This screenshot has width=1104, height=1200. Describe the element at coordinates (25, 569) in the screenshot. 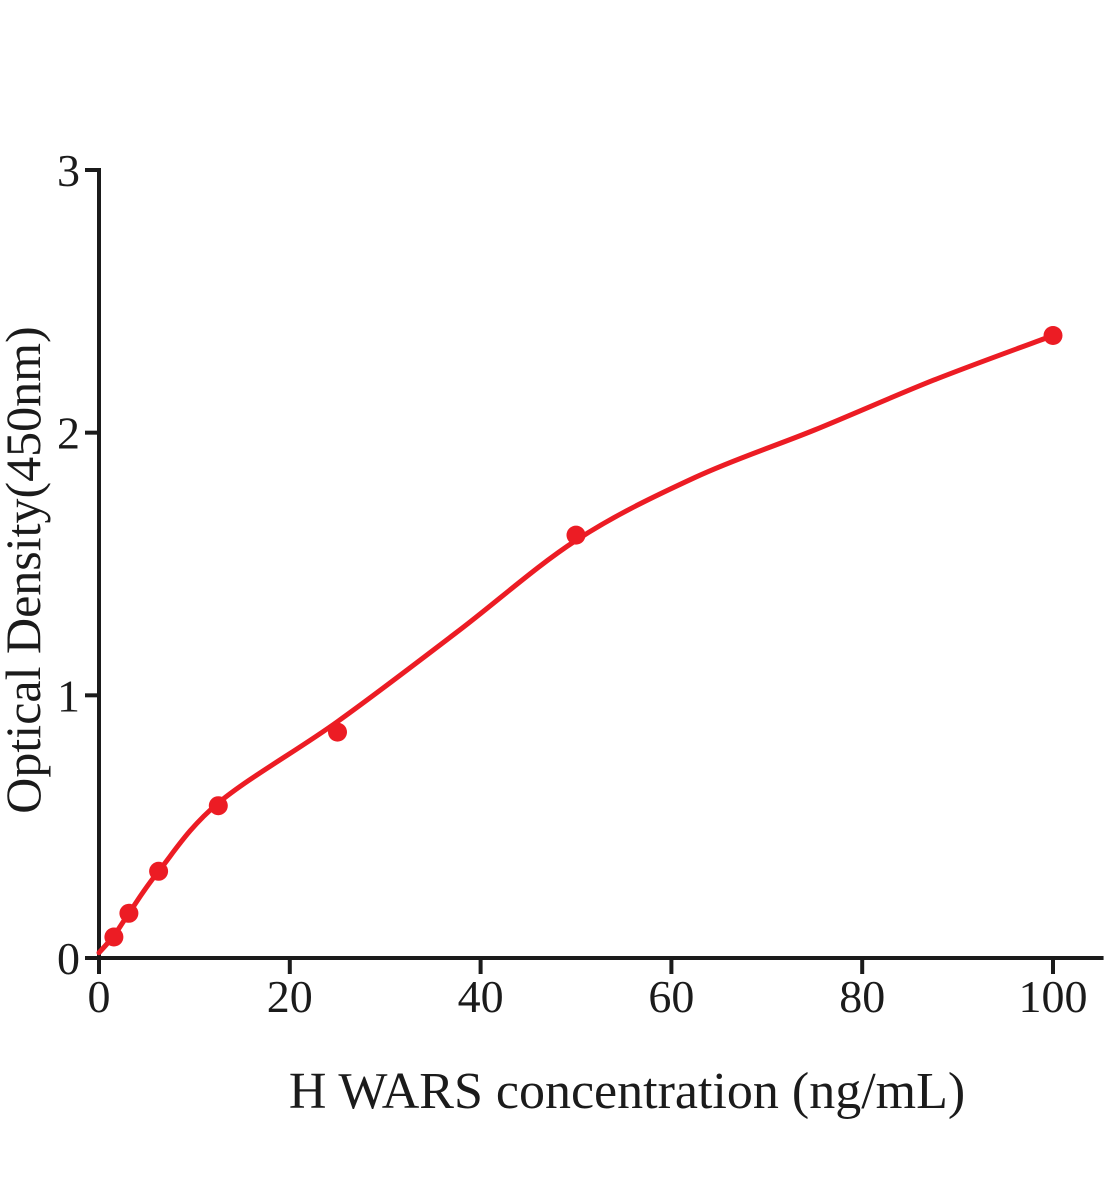

I see `y-axis-title: Optical Density(450nm)` at that location.